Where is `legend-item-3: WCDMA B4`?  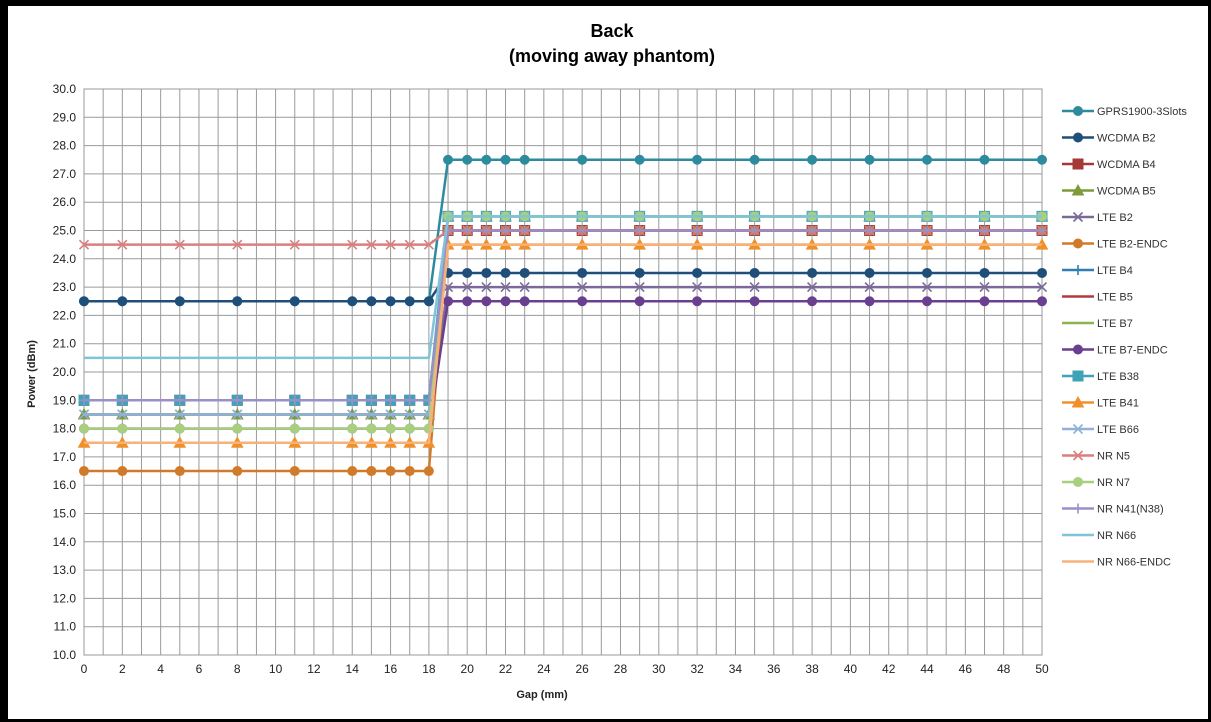 legend-item-3: WCDMA B4 is located at coordinates (1109, 164).